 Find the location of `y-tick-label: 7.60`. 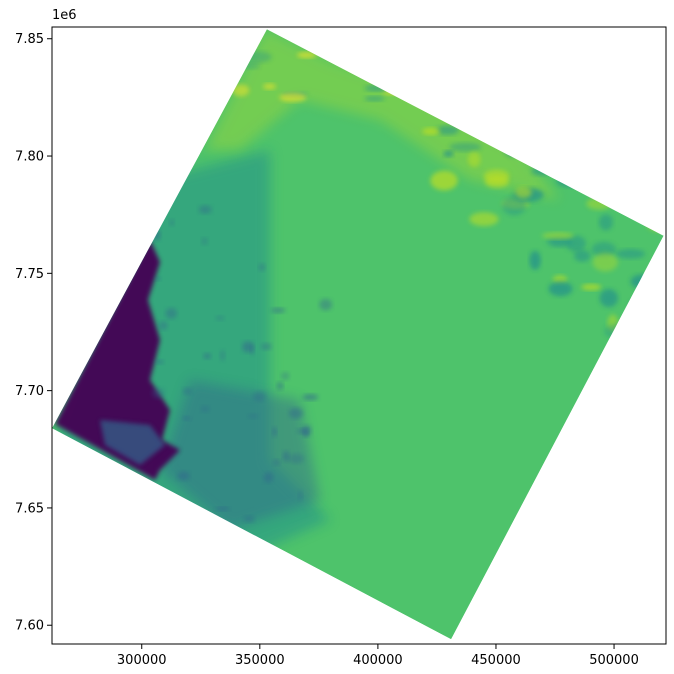

y-tick-label: 7.60 is located at coordinates (29, 626).